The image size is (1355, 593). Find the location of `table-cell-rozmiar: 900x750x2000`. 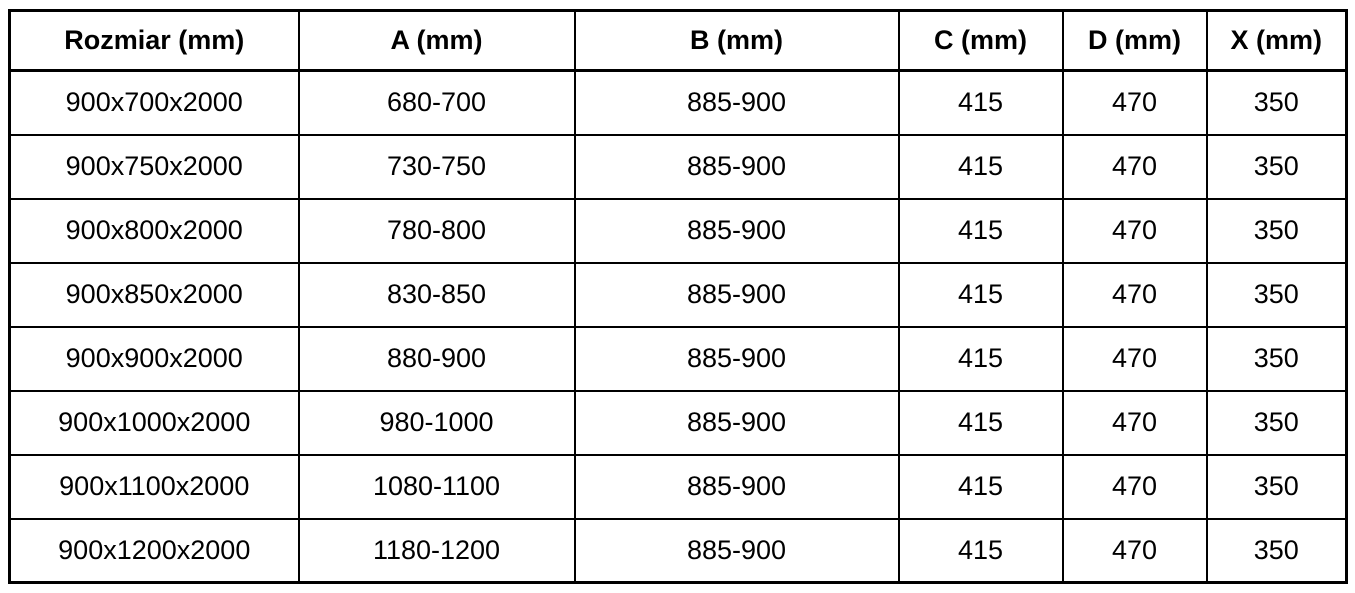

table-cell-rozmiar: 900x750x2000 is located at coordinates (154, 166).